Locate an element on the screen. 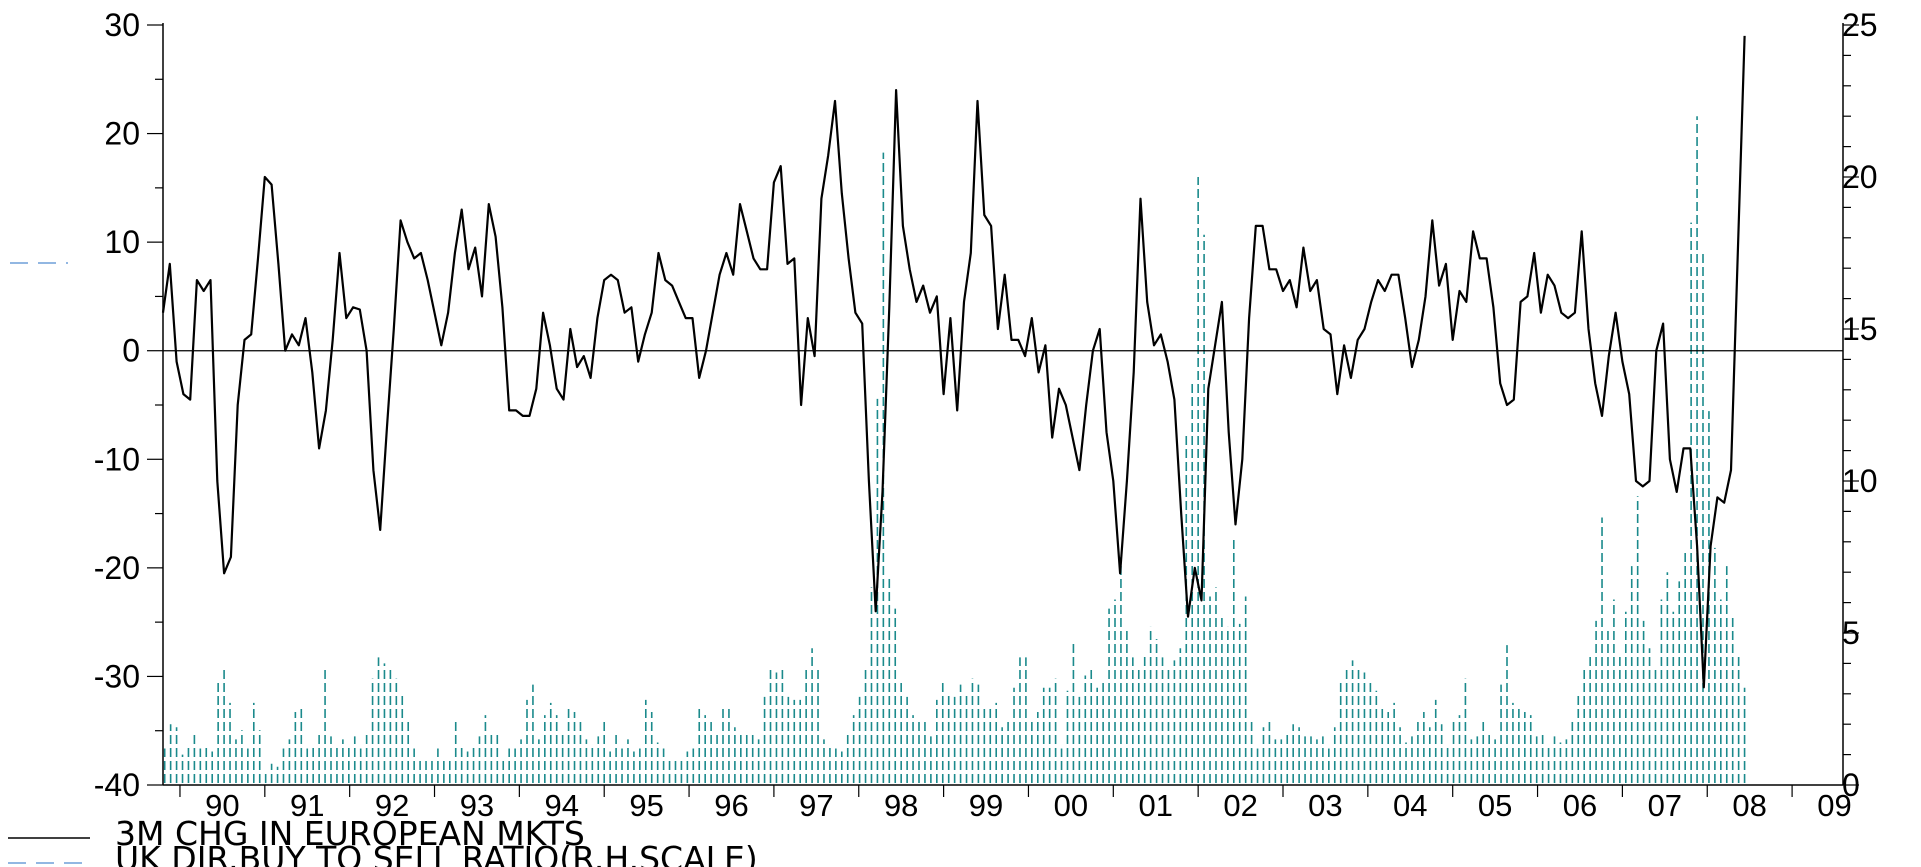  x-year-label: 90 is located at coordinates (222, 805).